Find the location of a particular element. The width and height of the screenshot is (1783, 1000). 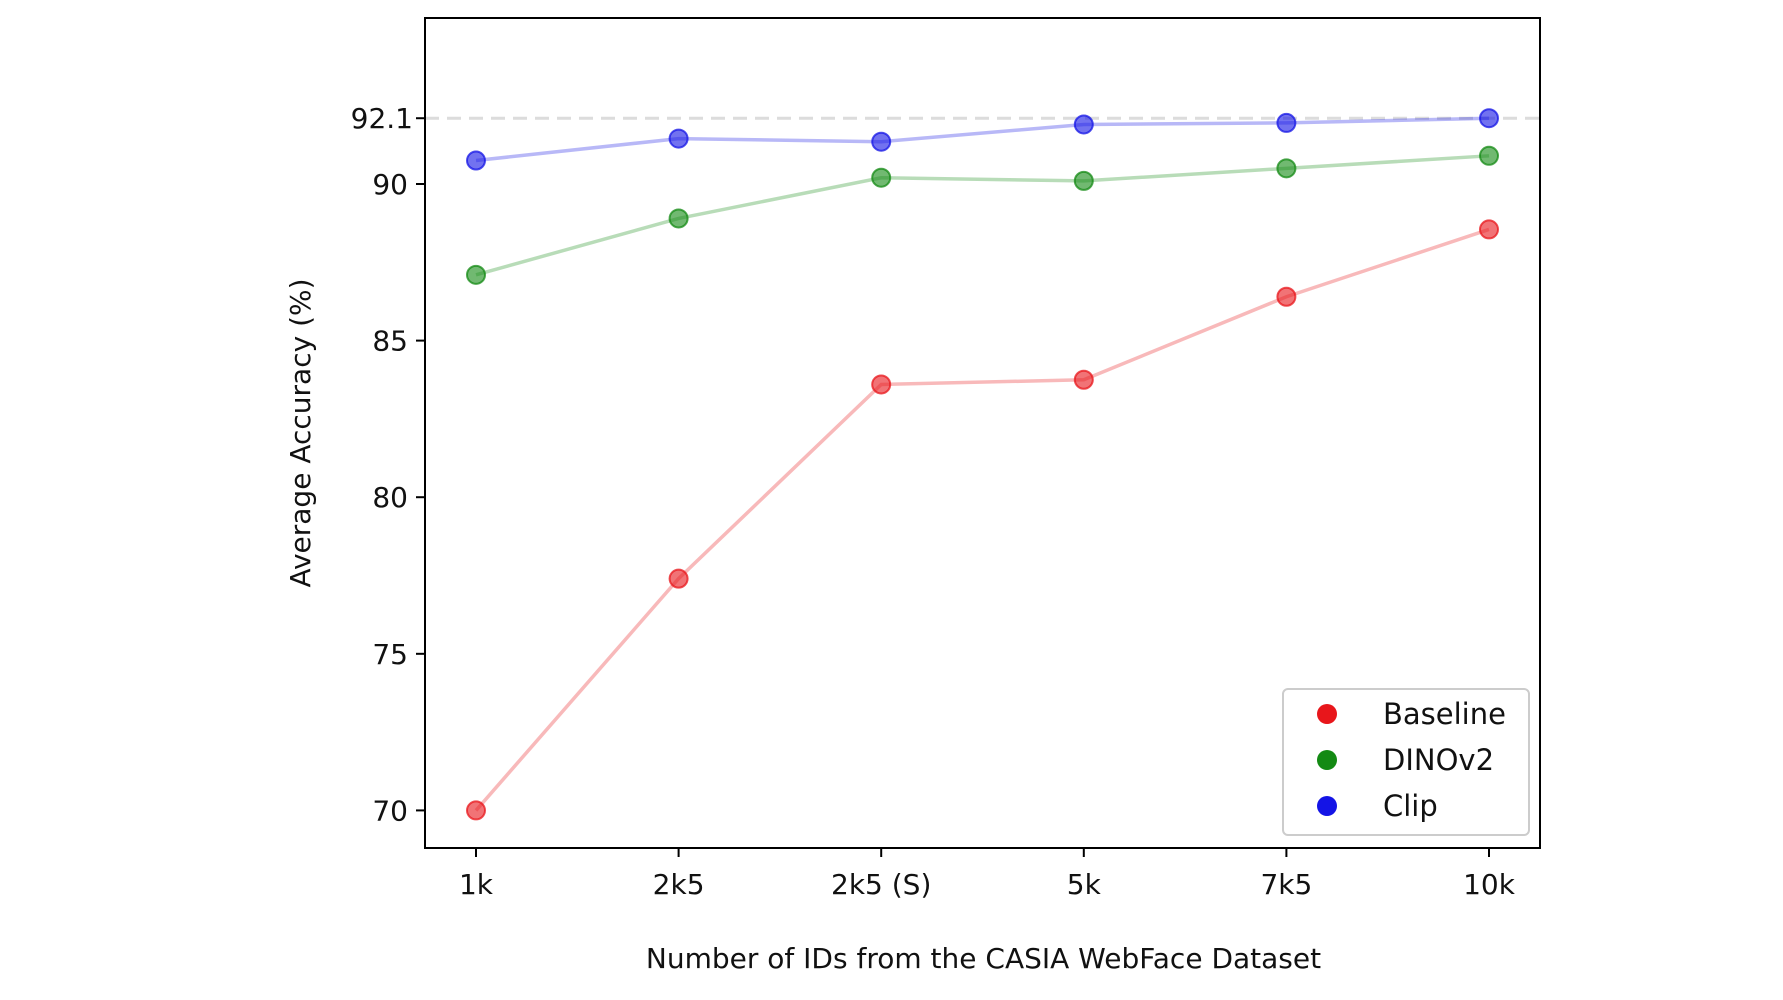

y-tick-label: 70 is located at coordinates (390, 810).